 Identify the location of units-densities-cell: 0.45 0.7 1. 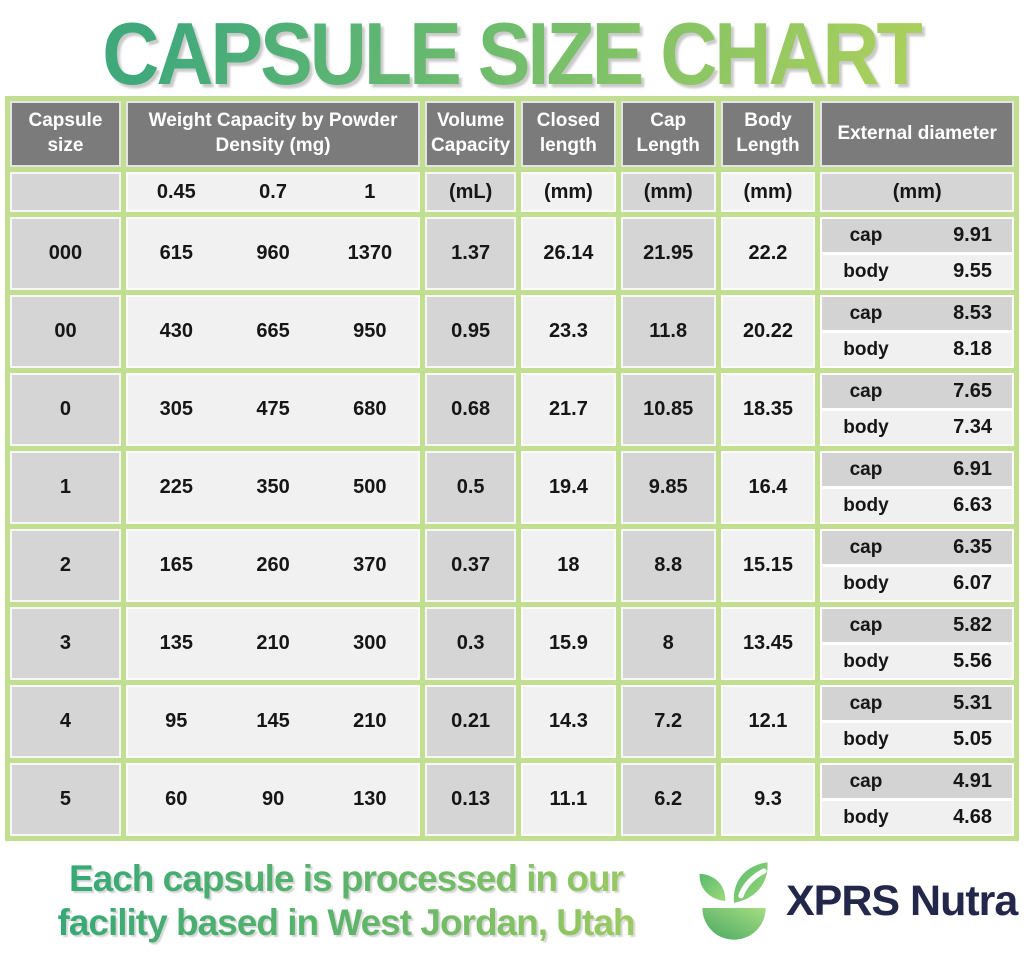
(273, 192).